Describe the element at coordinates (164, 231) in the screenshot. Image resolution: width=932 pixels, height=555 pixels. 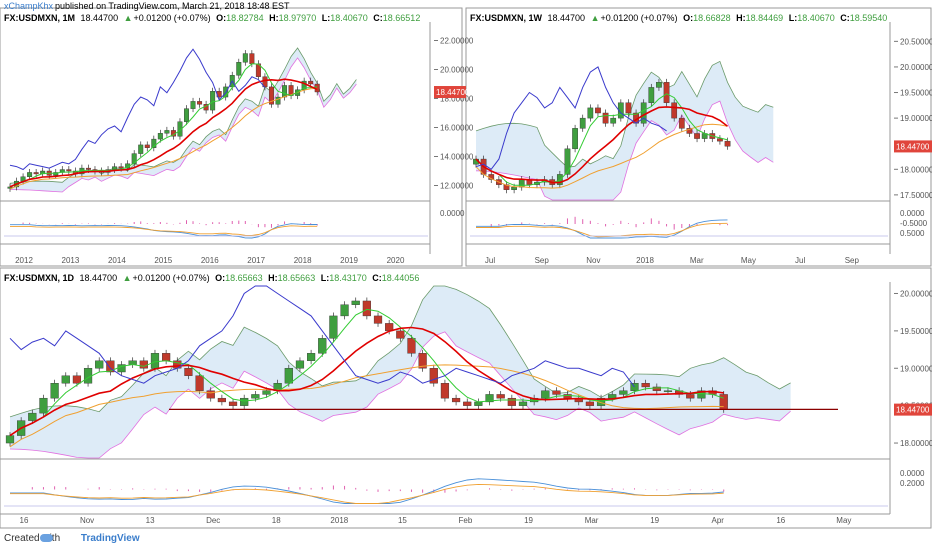
I see `macd-line` at that location.